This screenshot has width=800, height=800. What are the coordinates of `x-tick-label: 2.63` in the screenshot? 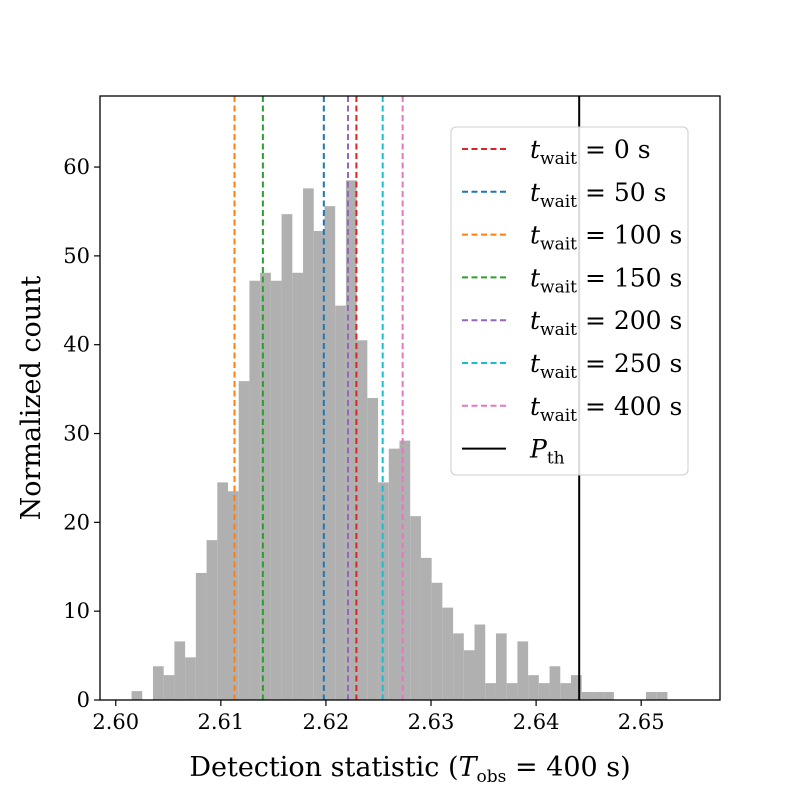 It's located at (431, 722).